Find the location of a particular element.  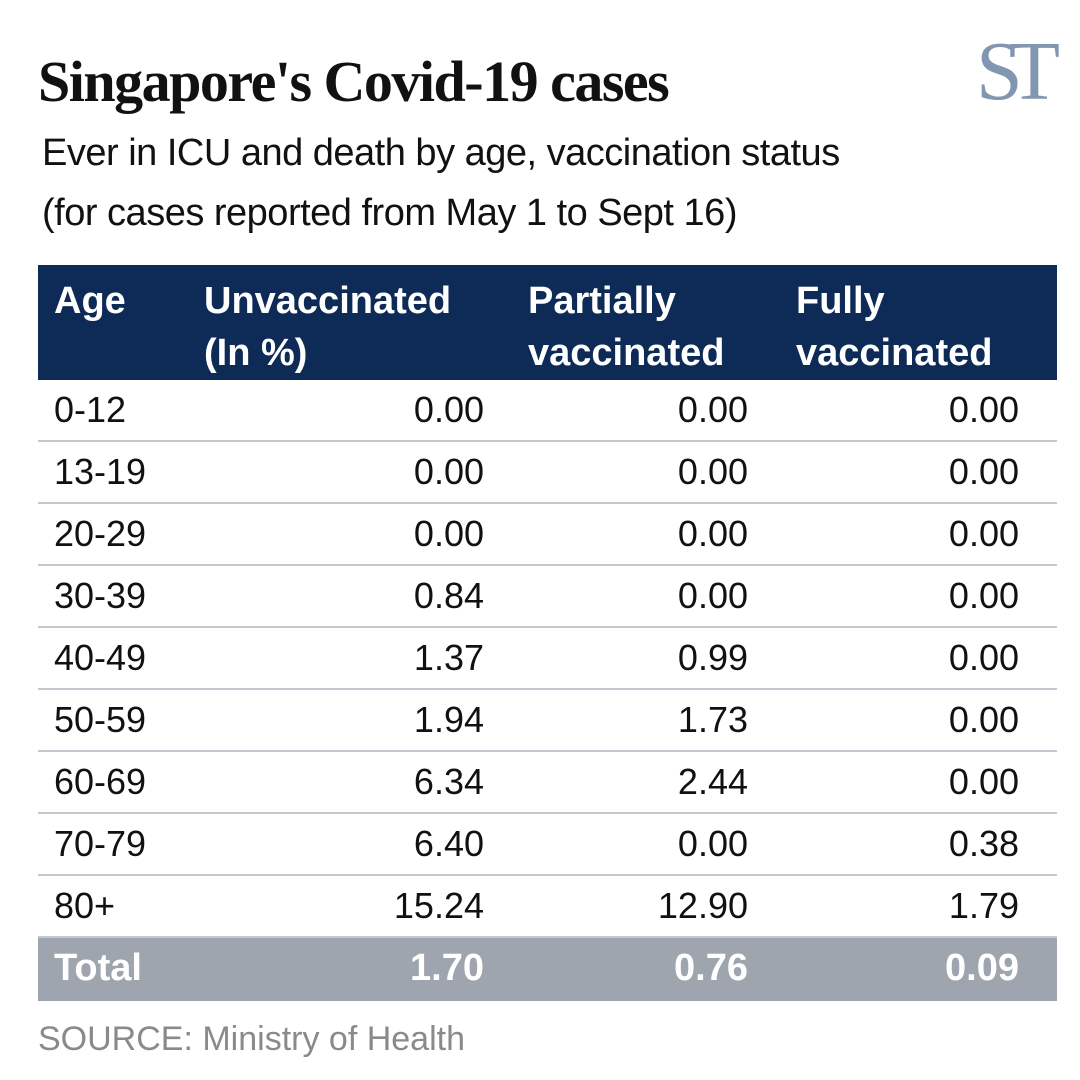

total-row: Total 1.70 0.76 0.09 is located at coordinates (547, 969).